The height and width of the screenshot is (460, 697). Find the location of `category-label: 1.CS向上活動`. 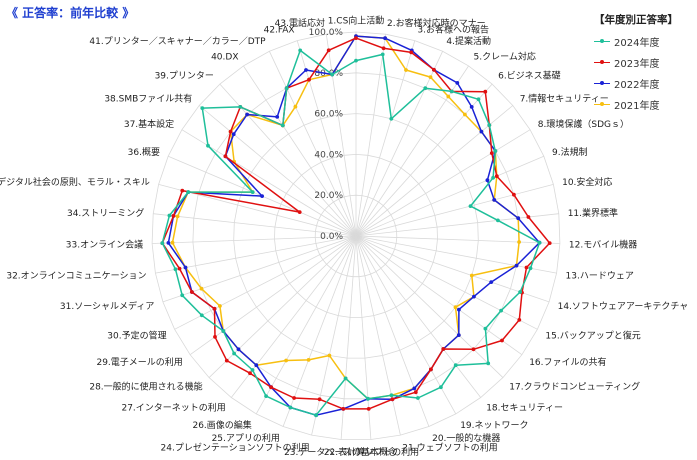

category-label: 1.CS向上活動 is located at coordinates (356, 21).